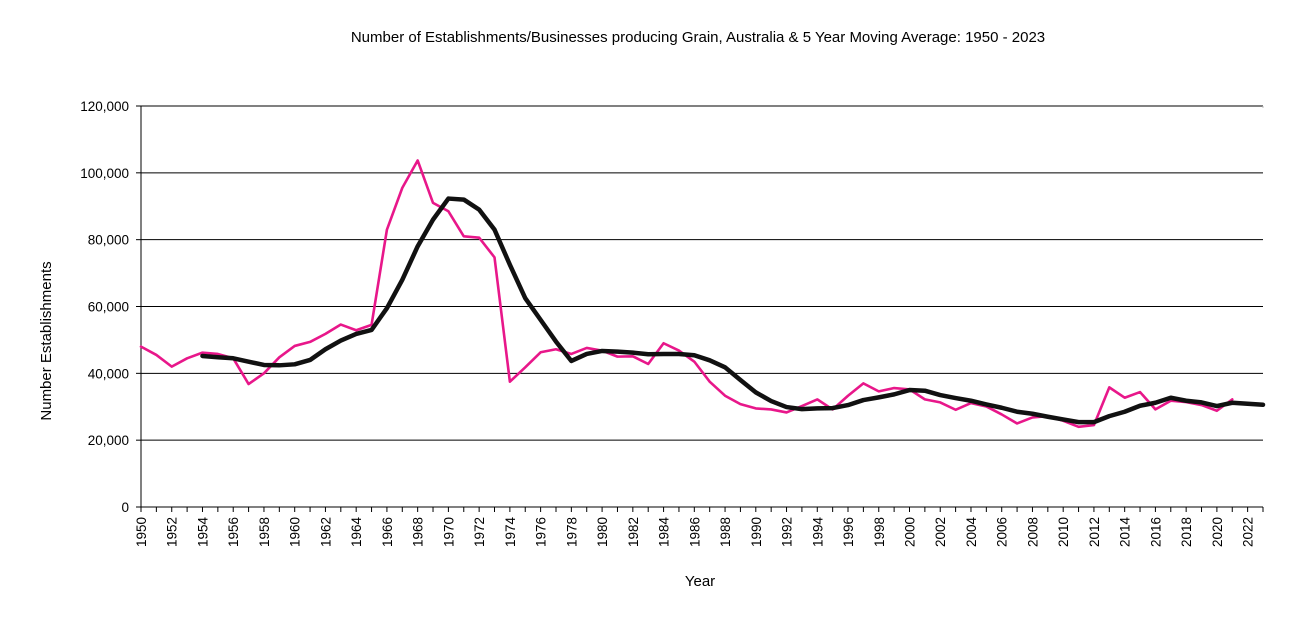 Image resolution: width=1291 pixels, height=631 pixels. What do you see at coordinates (700, 581) in the screenshot?
I see `x-axis-title: Year` at bounding box center [700, 581].